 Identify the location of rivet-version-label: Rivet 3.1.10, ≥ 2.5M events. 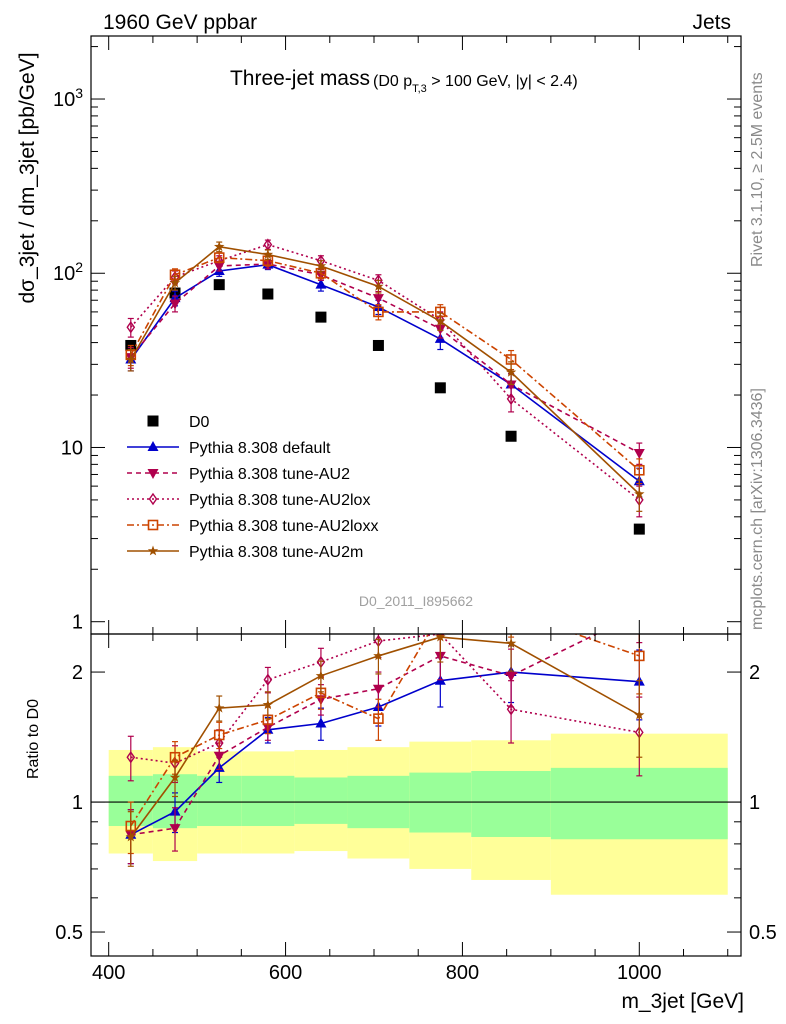
(757, 169).